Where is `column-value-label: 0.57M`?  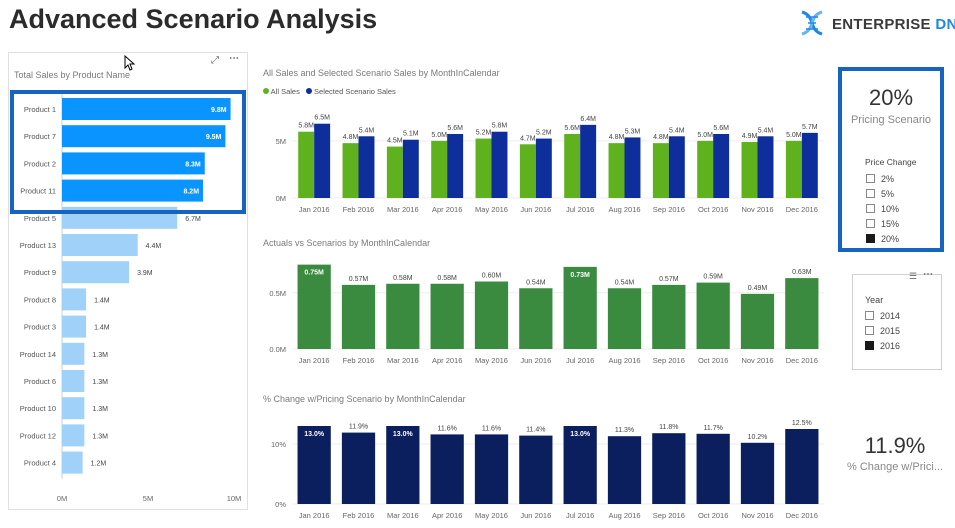 column-value-label: 0.57M is located at coordinates (359, 279).